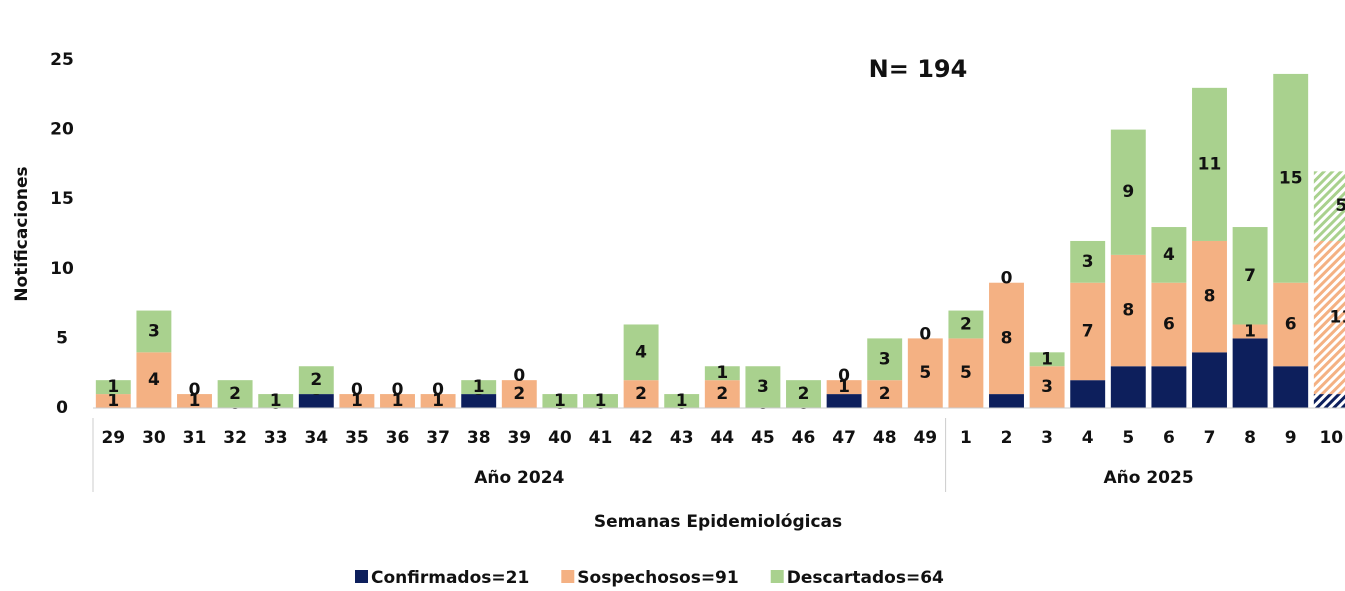 This screenshot has height=591, width=1345. Describe the element at coordinates (657, 578) in the screenshot. I see `legend-label: Sospechosos=91` at that location.